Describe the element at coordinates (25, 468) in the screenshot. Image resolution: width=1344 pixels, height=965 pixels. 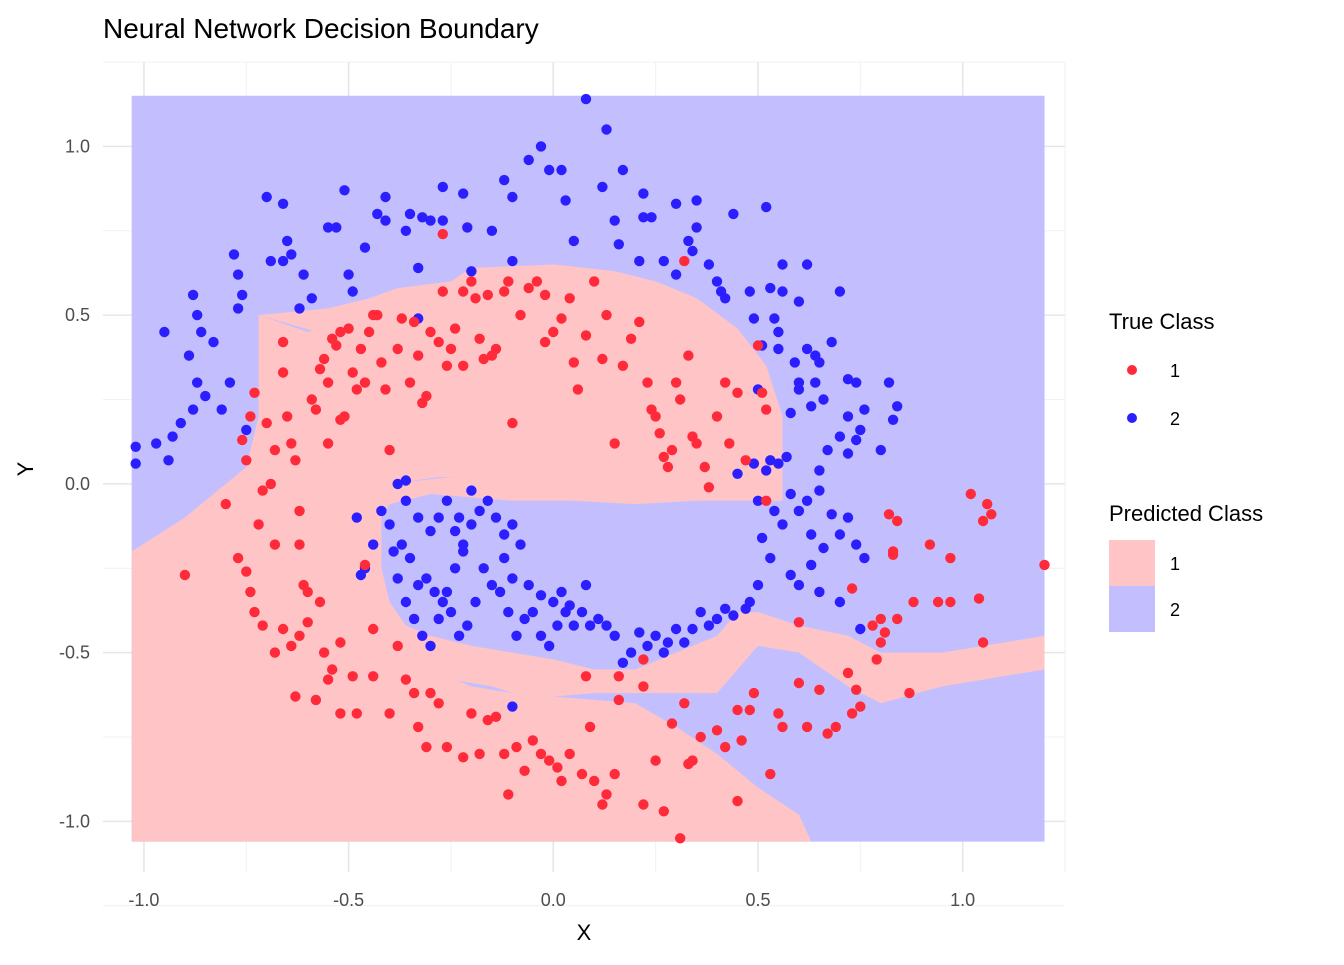
I see `y-axis-title: Y` at that location.